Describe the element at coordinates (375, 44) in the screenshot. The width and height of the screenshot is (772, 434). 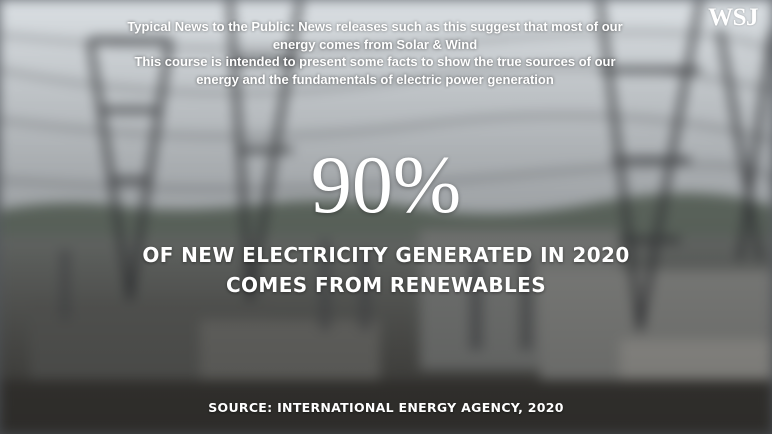
I see `intro-line: energy comes from Solar & Wind` at that location.